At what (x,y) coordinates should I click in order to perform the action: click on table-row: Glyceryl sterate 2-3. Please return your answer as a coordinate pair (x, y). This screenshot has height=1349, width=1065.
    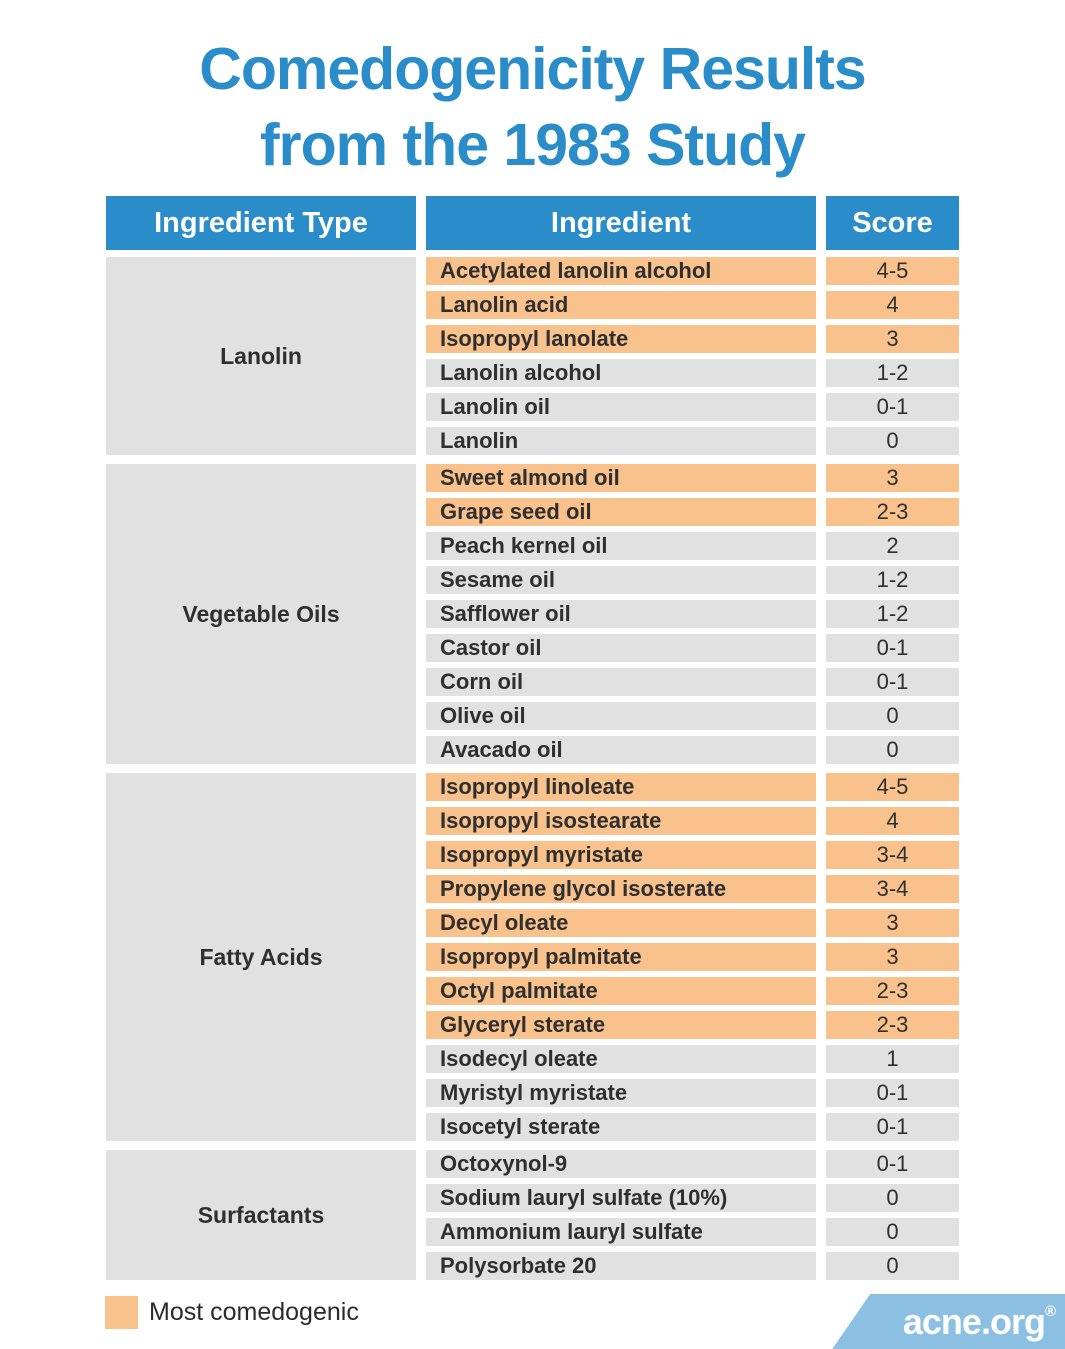
    Looking at the image, I should click on (692, 1025).